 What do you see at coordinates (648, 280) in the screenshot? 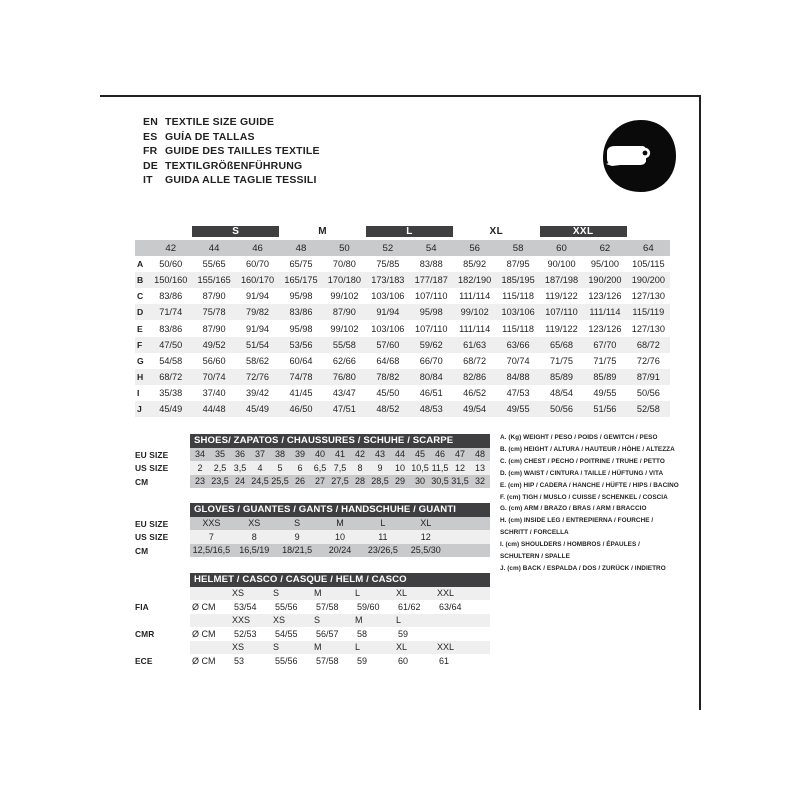
I see `measure-cell: 190/200` at bounding box center [648, 280].